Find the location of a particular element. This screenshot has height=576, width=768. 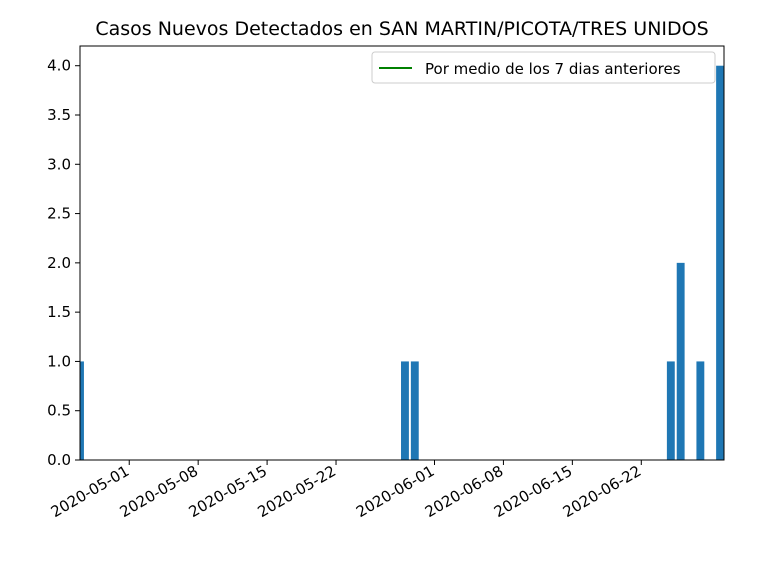

legend-box is located at coordinates (543, 67).